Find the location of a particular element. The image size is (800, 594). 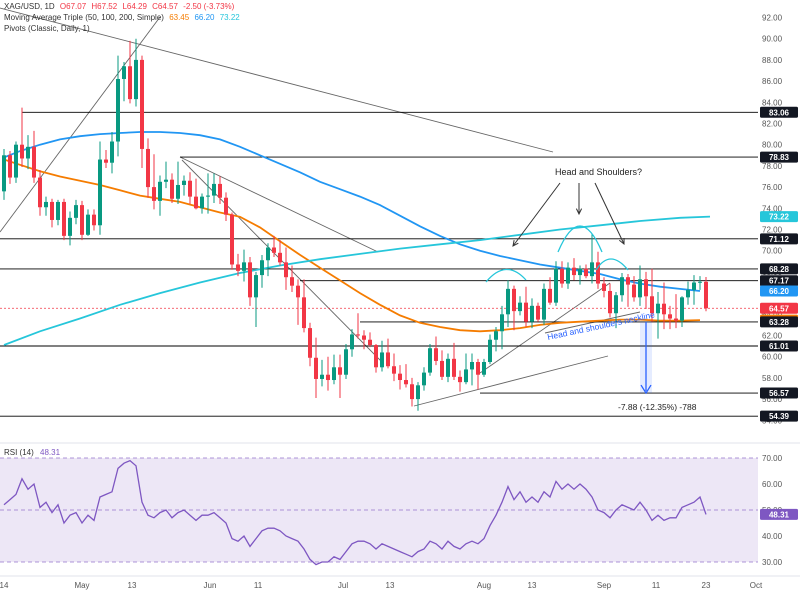

annotation-arrow-right is located at coordinates (609, 213).